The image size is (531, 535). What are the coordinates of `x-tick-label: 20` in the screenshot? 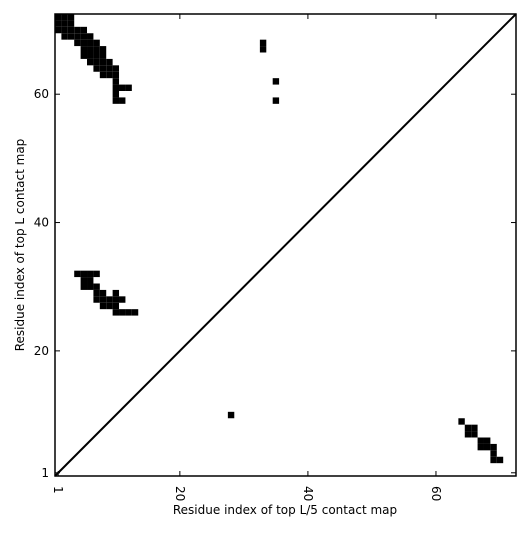 It's located at (180, 493).